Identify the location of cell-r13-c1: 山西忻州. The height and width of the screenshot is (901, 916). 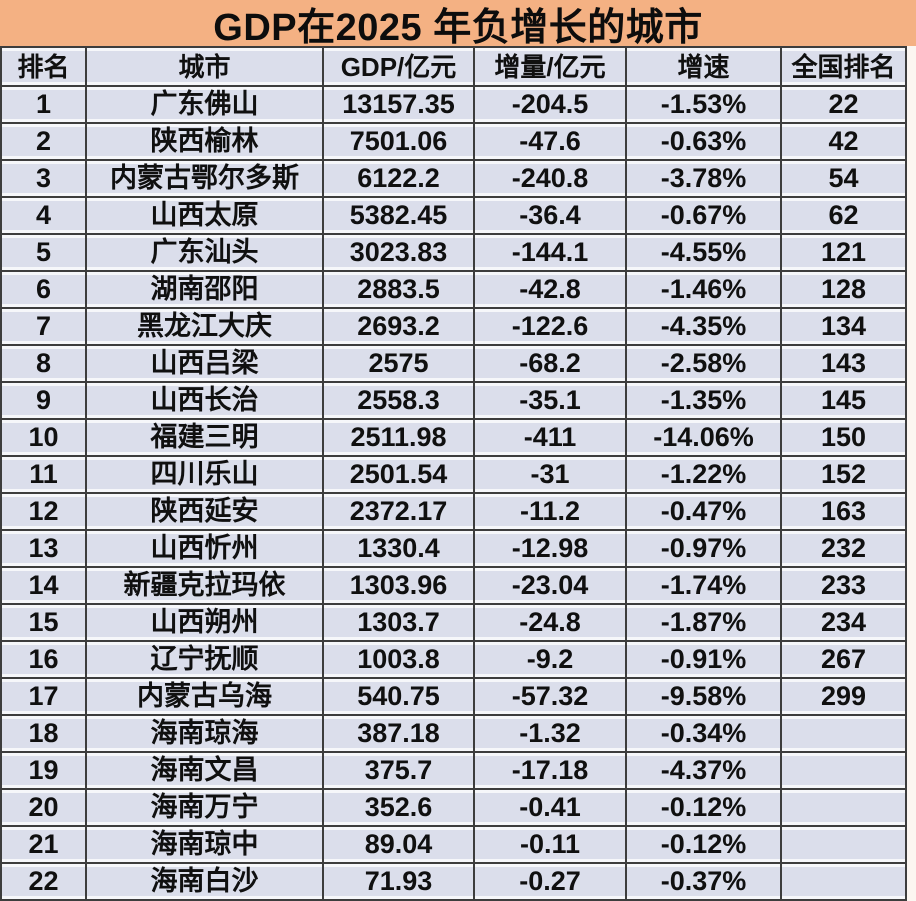
(204, 548).